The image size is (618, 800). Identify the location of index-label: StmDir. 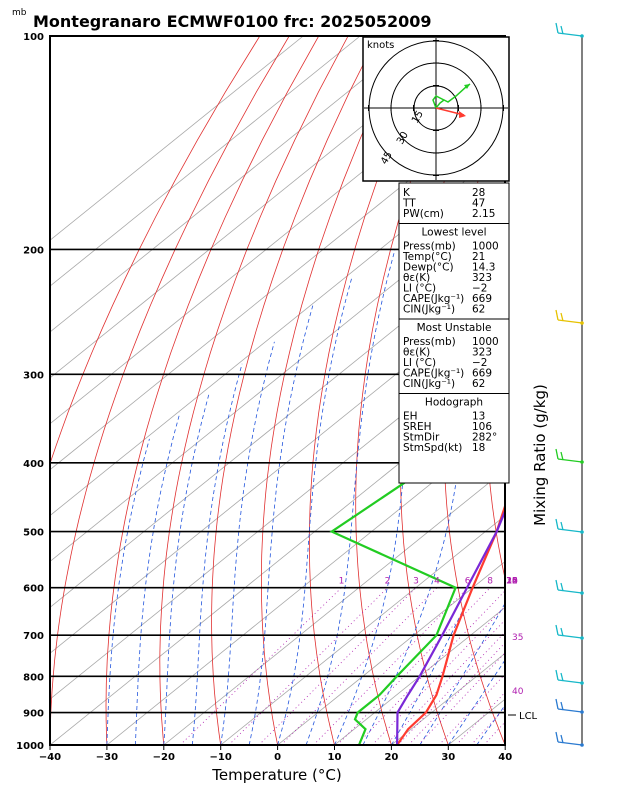
(421, 438).